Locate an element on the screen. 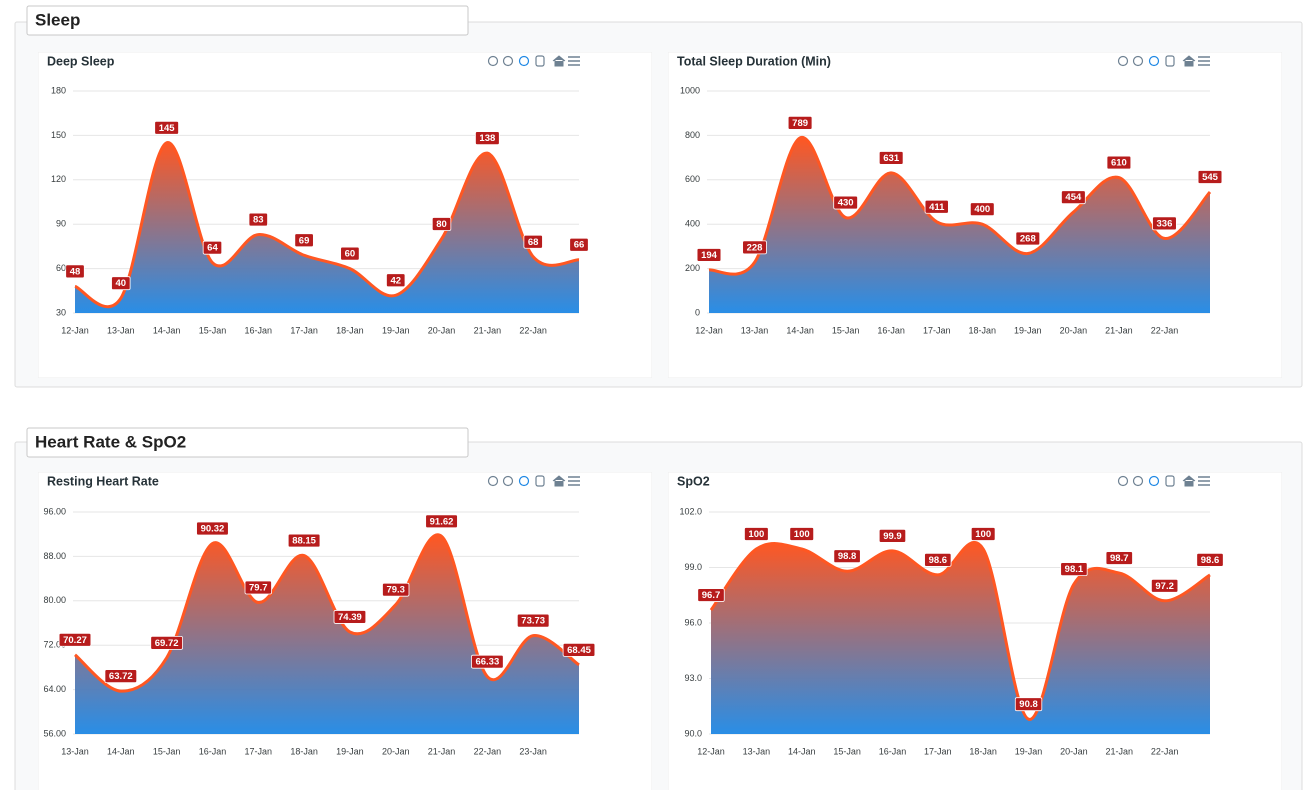  y-tick-label: 1000 is located at coordinates (690, 90).